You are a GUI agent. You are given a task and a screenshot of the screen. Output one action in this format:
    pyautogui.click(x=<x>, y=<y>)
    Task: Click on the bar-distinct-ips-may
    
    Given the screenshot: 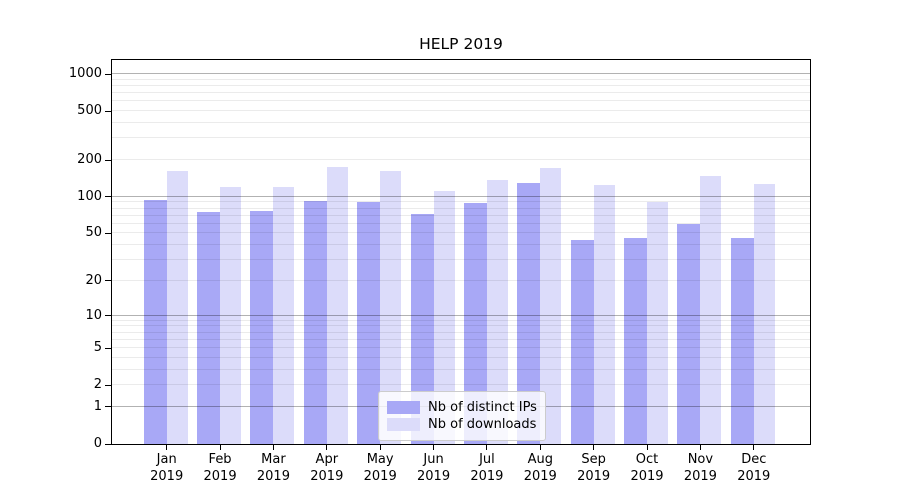 What is the action you would take?
    pyautogui.click(x=369, y=323)
    